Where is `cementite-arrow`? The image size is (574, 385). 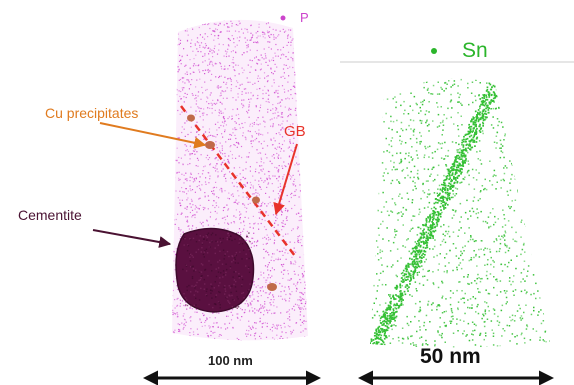
cementite-arrow is located at coordinates (132, 238).